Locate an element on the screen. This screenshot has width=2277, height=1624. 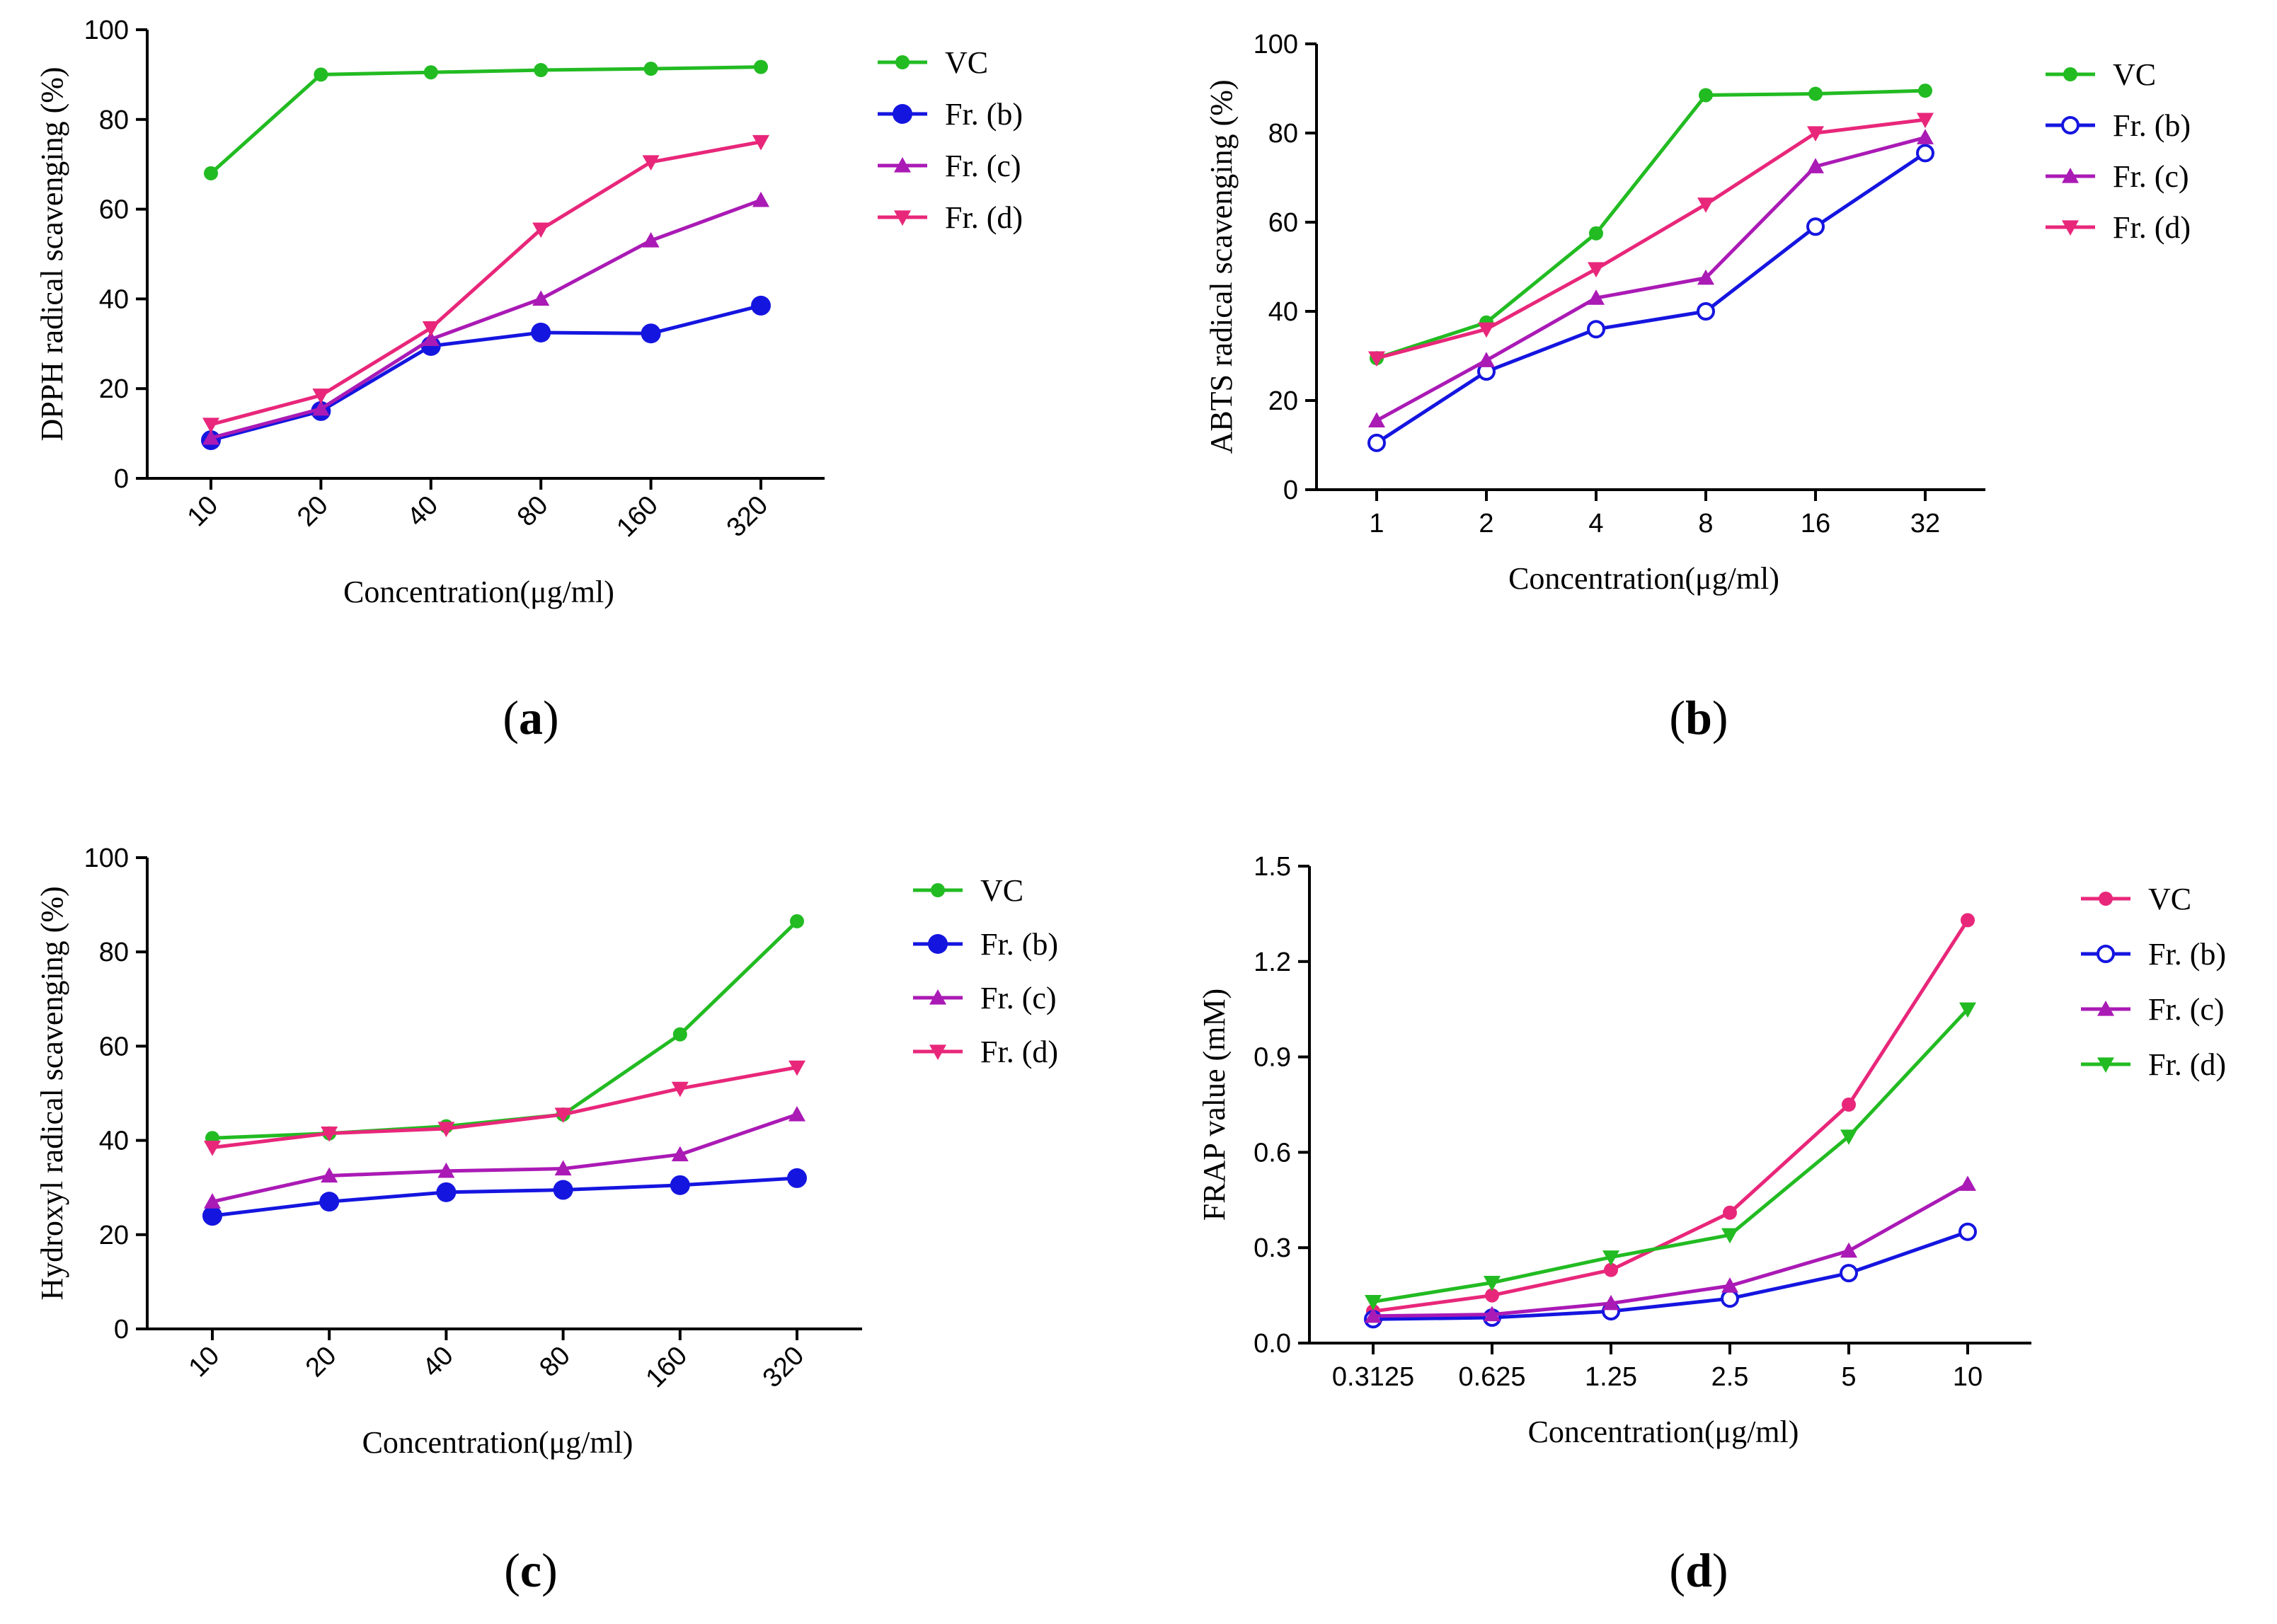
chart-d-x-tick-label: 10 is located at coordinates (1968, 1377).